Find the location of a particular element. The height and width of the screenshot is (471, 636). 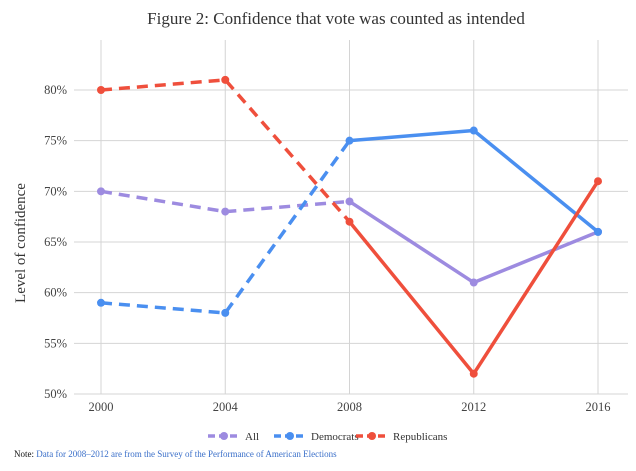

note-prefix: Note: is located at coordinates (24, 454).